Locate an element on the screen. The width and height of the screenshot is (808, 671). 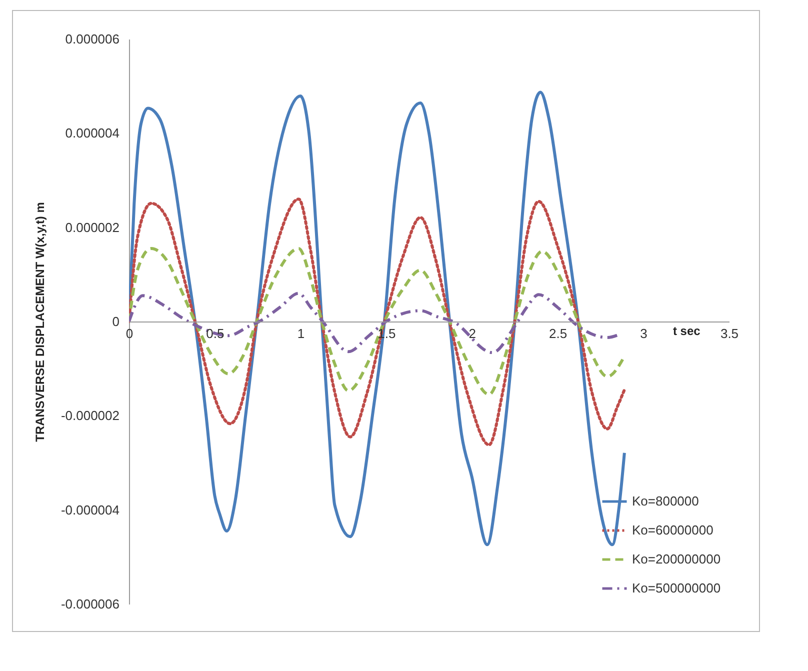
y-tick-label: 0 is located at coordinates (116, 321).